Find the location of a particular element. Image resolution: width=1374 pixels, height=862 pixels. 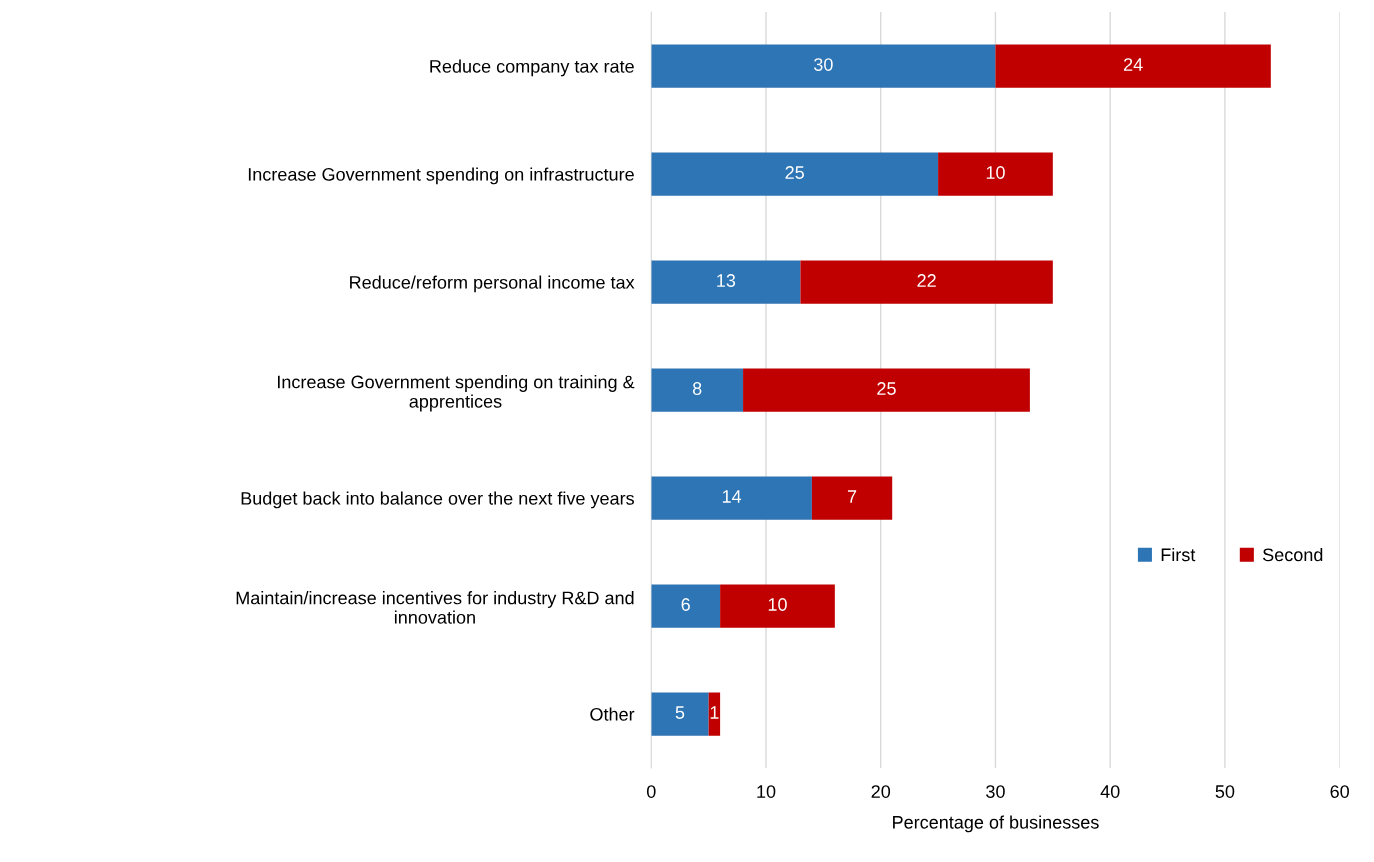

x-tick-label: 20 is located at coordinates (881, 791).